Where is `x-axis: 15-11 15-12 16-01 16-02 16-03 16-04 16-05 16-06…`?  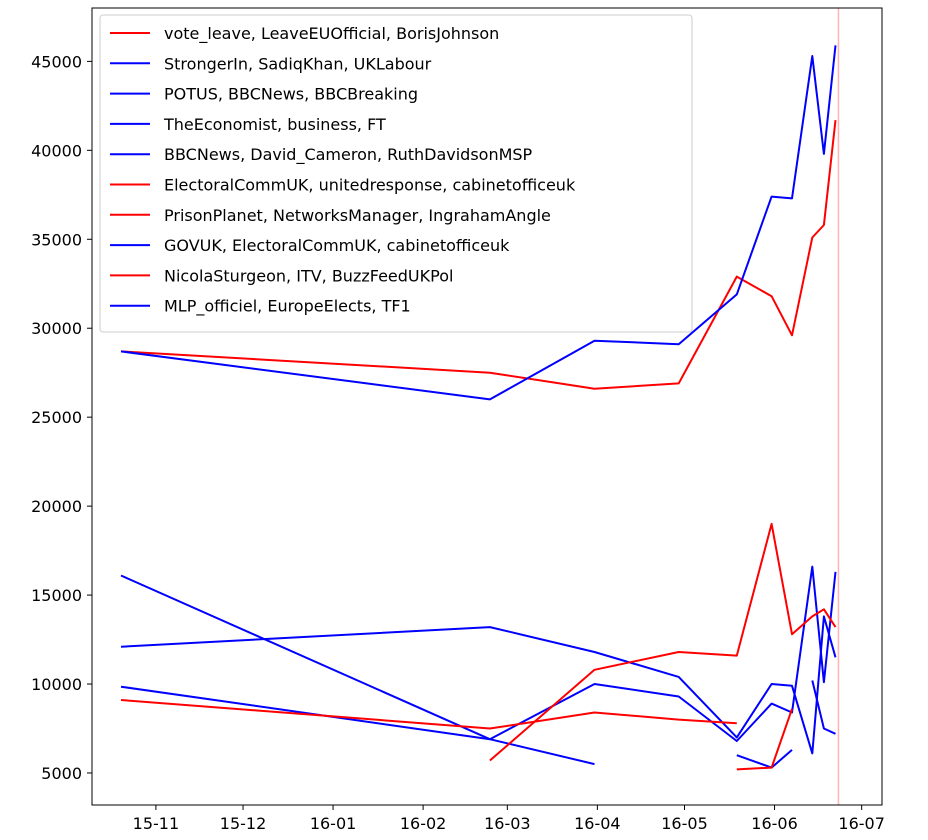
x-axis: 15-11 15-12 16-01 16-02 16-03 16-04 16-05 16-06… is located at coordinates (509, 819).